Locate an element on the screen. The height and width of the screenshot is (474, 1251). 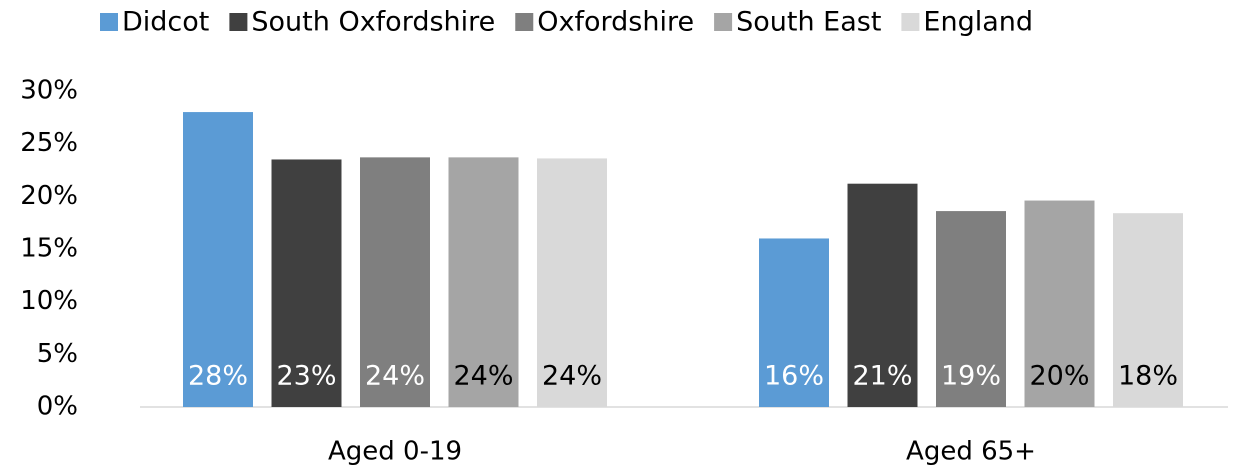
x-tick-label: Aged 0-19 is located at coordinates (395, 452).